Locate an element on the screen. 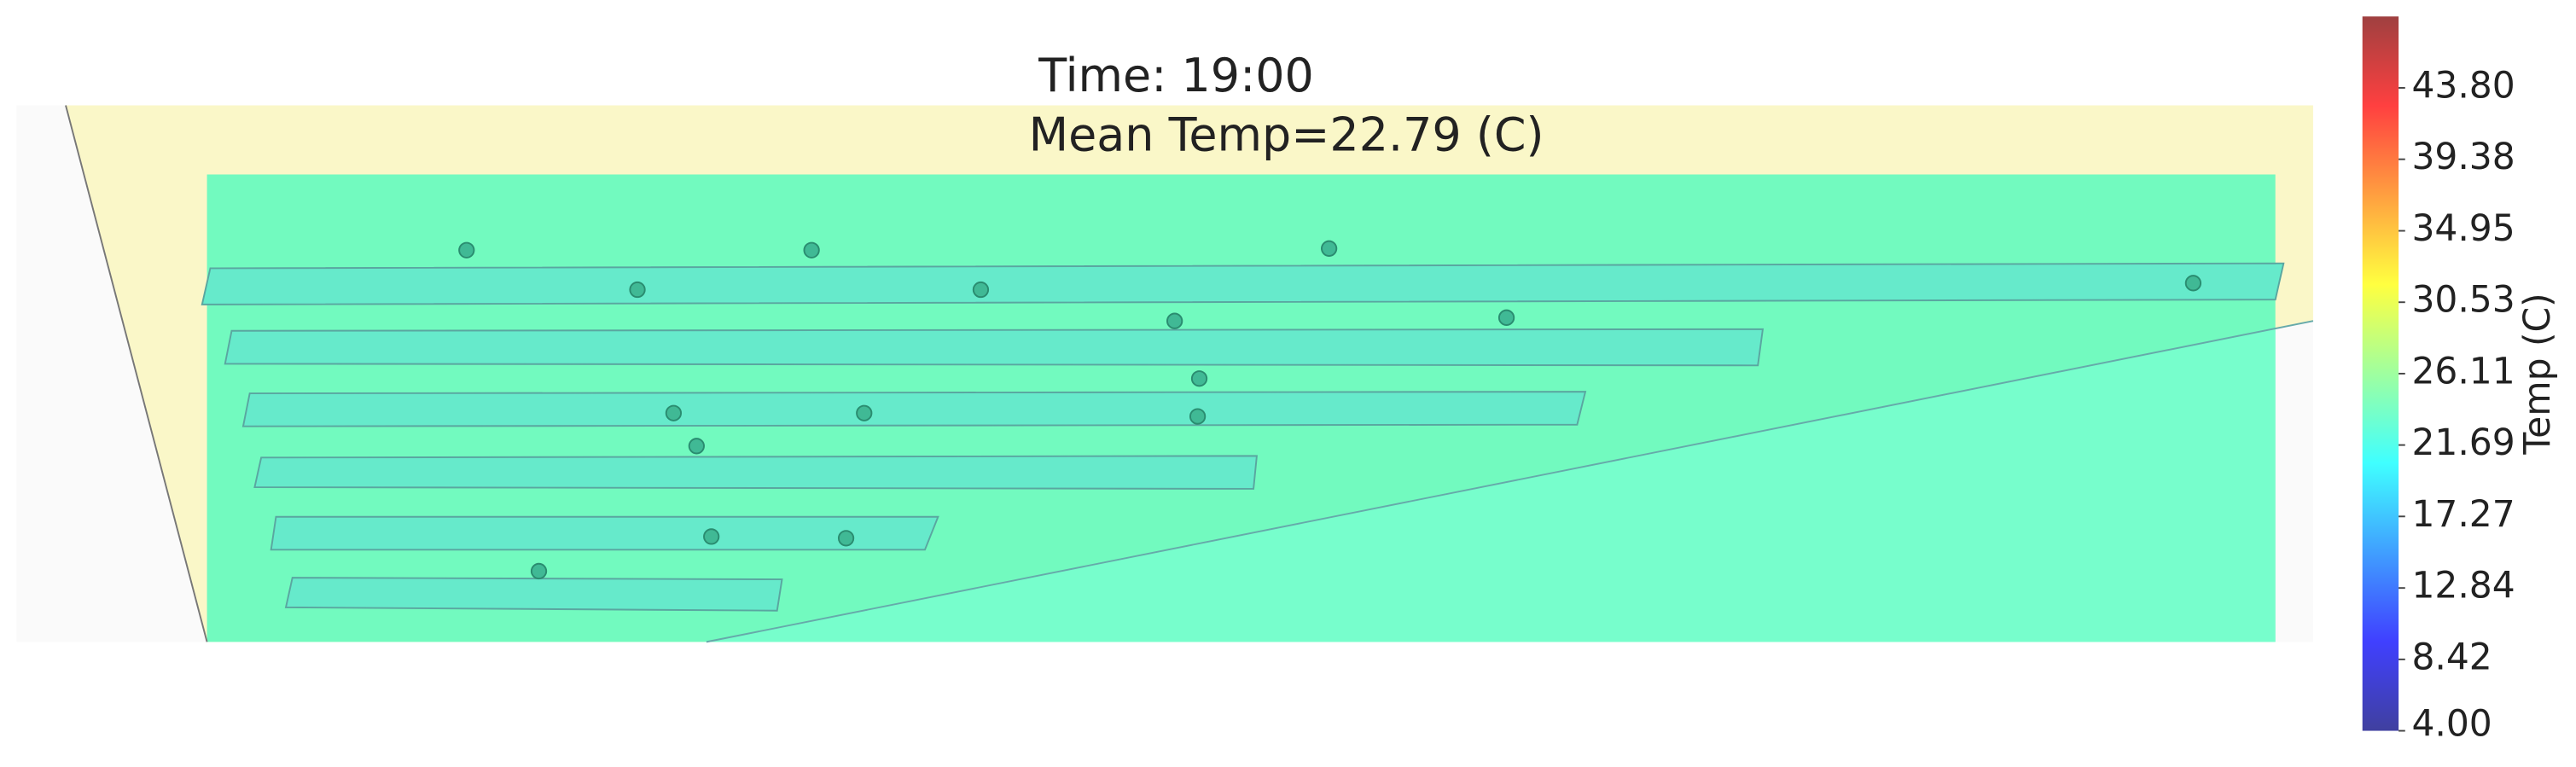 This screenshot has height=767, width=2576. colorbar-tick-label: 21.69 is located at coordinates (2463, 442).